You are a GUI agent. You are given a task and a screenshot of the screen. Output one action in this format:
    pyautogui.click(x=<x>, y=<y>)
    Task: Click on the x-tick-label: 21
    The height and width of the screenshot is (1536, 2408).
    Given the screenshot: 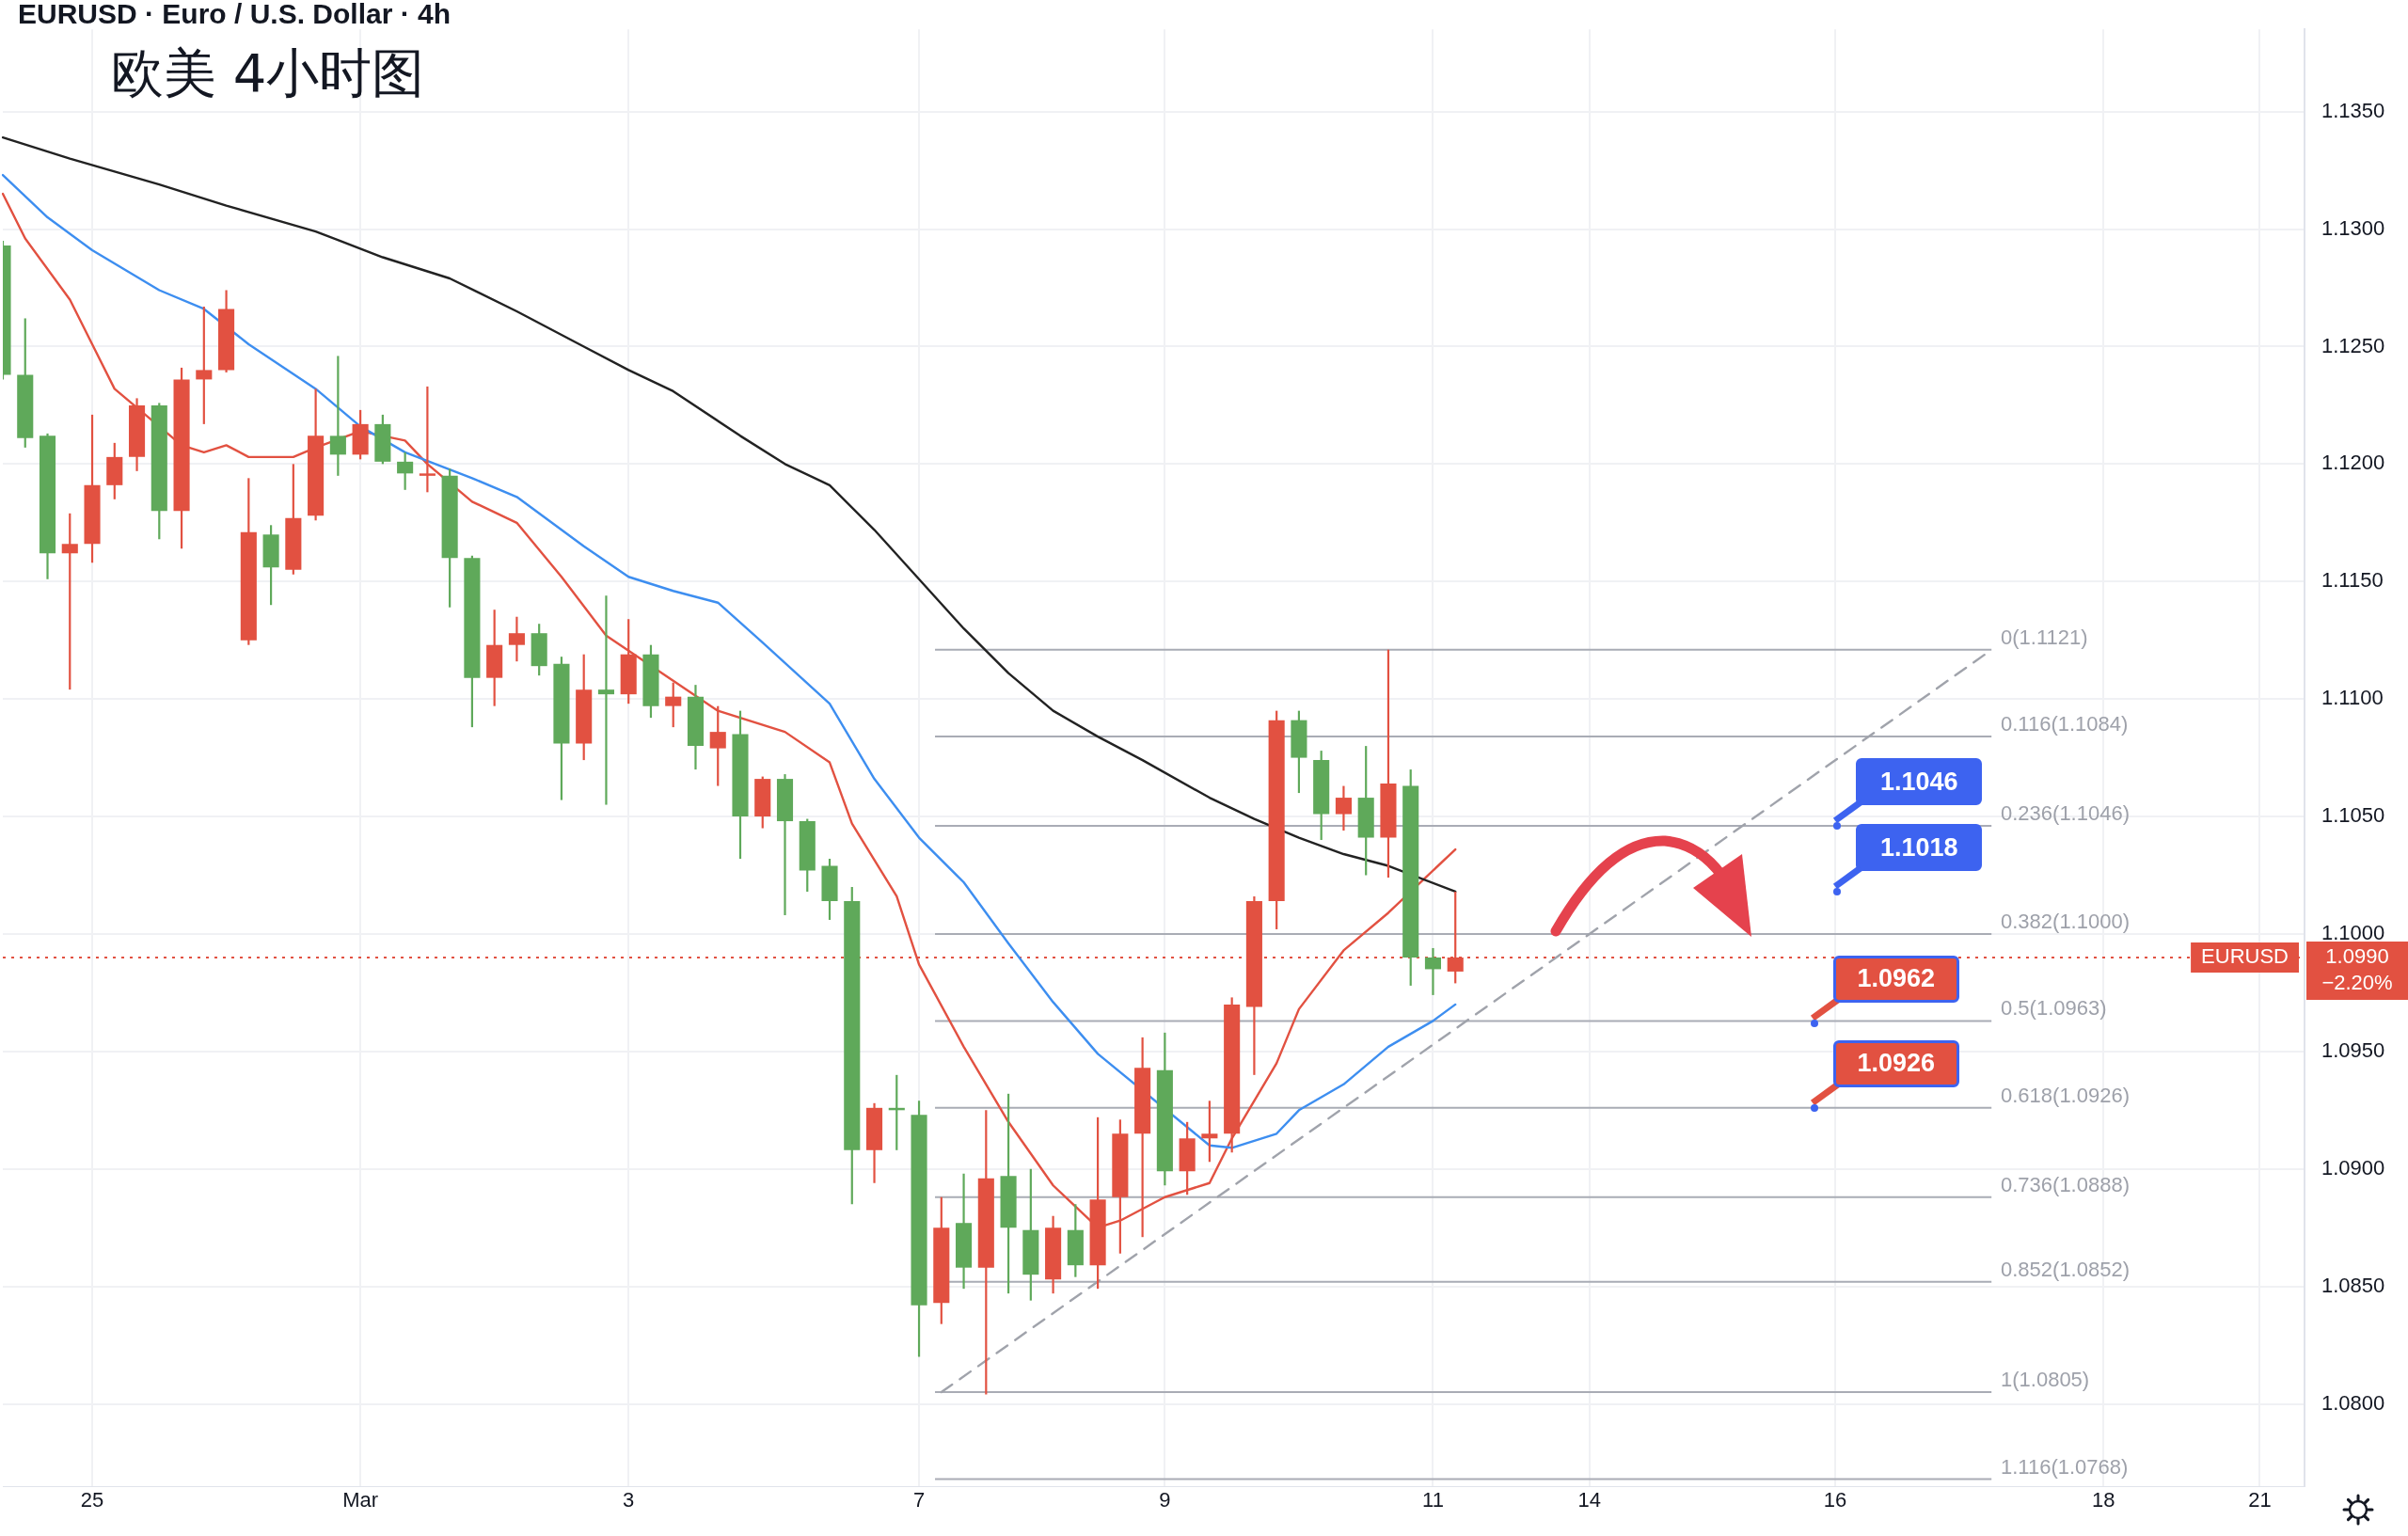 What is the action you would take?
    pyautogui.click(x=2260, y=1500)
    